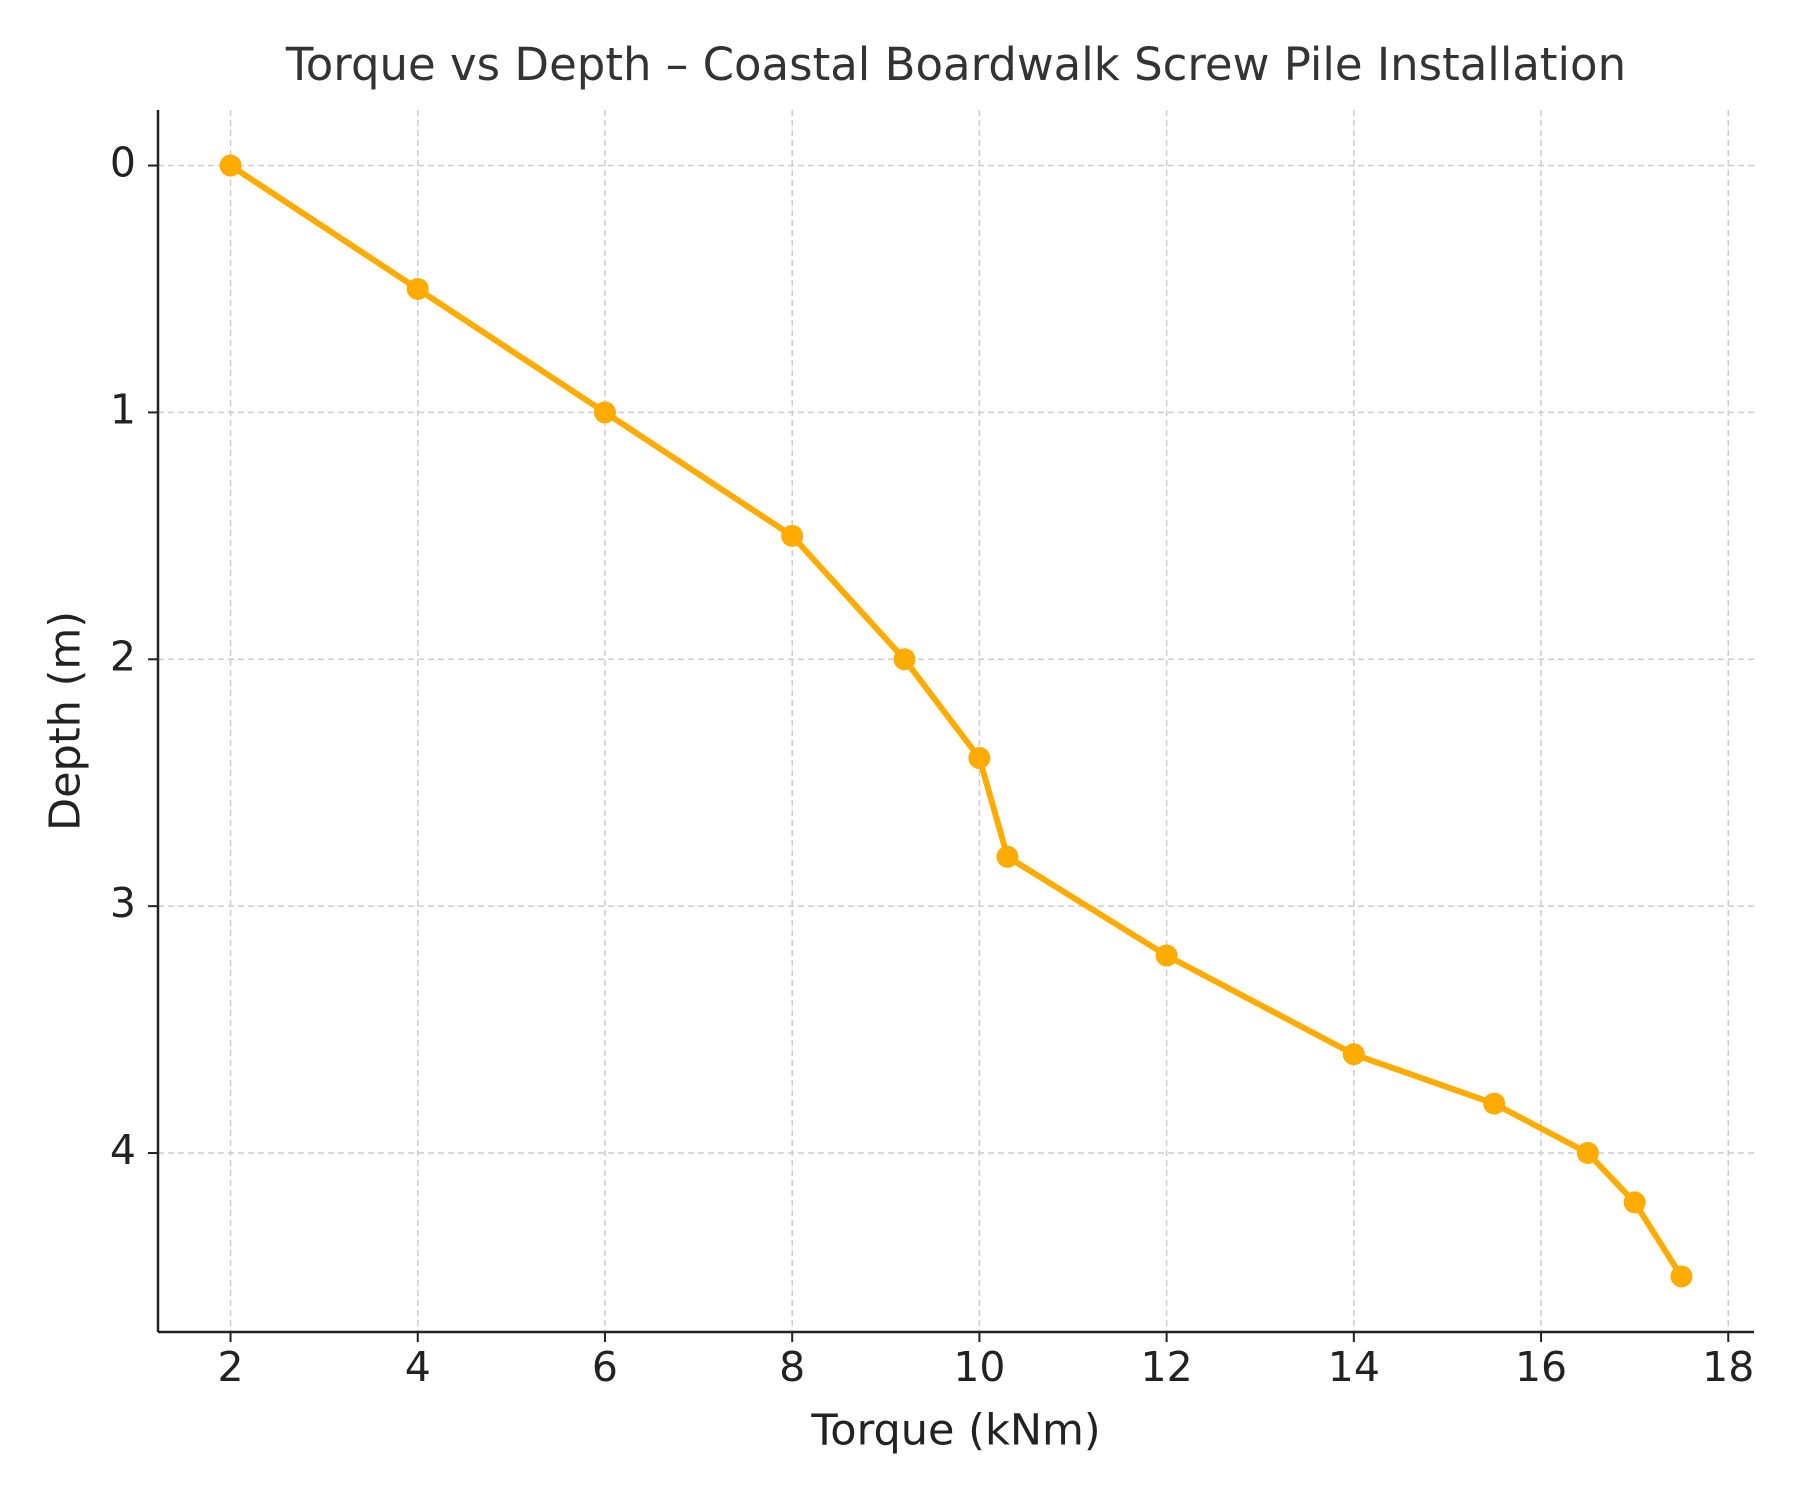 This screenshot has width=1800, height=1504. What do you see at coordinates (1541, 1367) in the screenshot?
I see `x-tick-label: 16` at bounding box center [1541, 1367].